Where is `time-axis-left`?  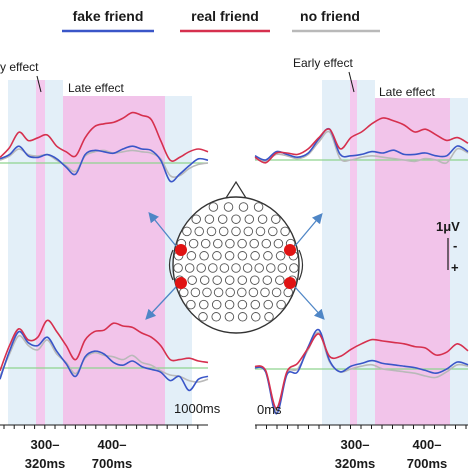 time-axis-left is located at coordinates (104, 426).